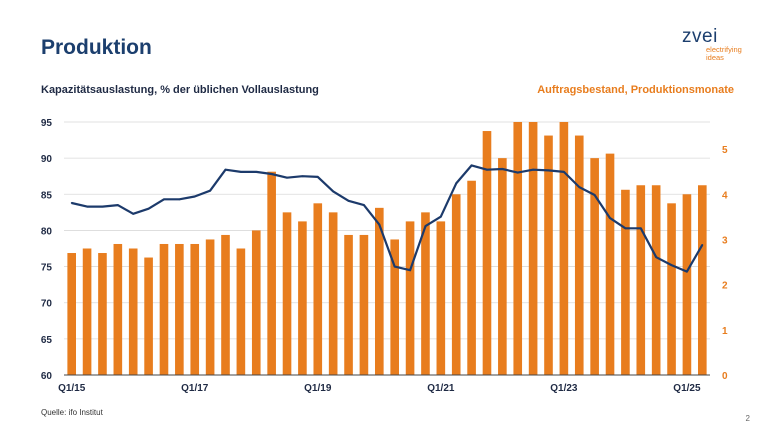  Describe the element at coordinates (725, 195) in the screenshot. I see `right-tick-label: 4` at that location.